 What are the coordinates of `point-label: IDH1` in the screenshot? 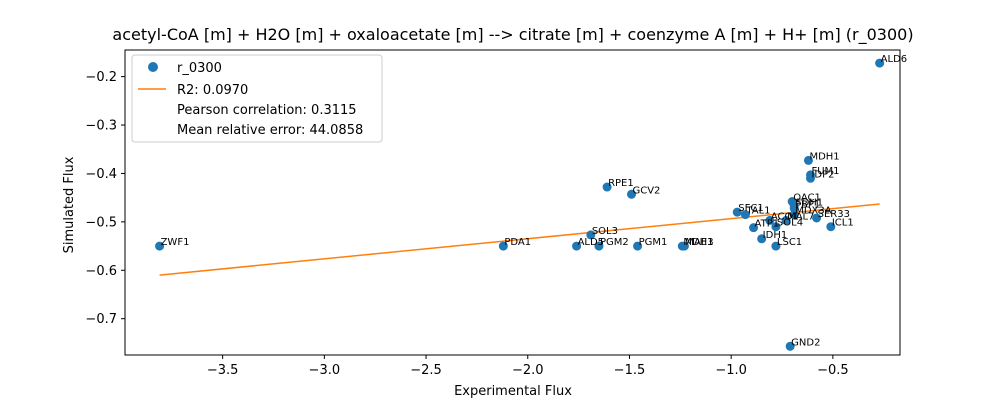 It's located at (775, 235).